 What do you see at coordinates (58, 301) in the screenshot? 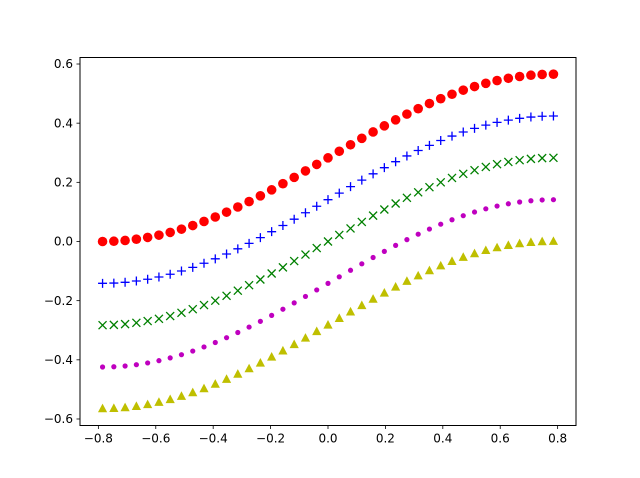
I see `y-tick-label: −0.2` at bounding box center [58, 301].